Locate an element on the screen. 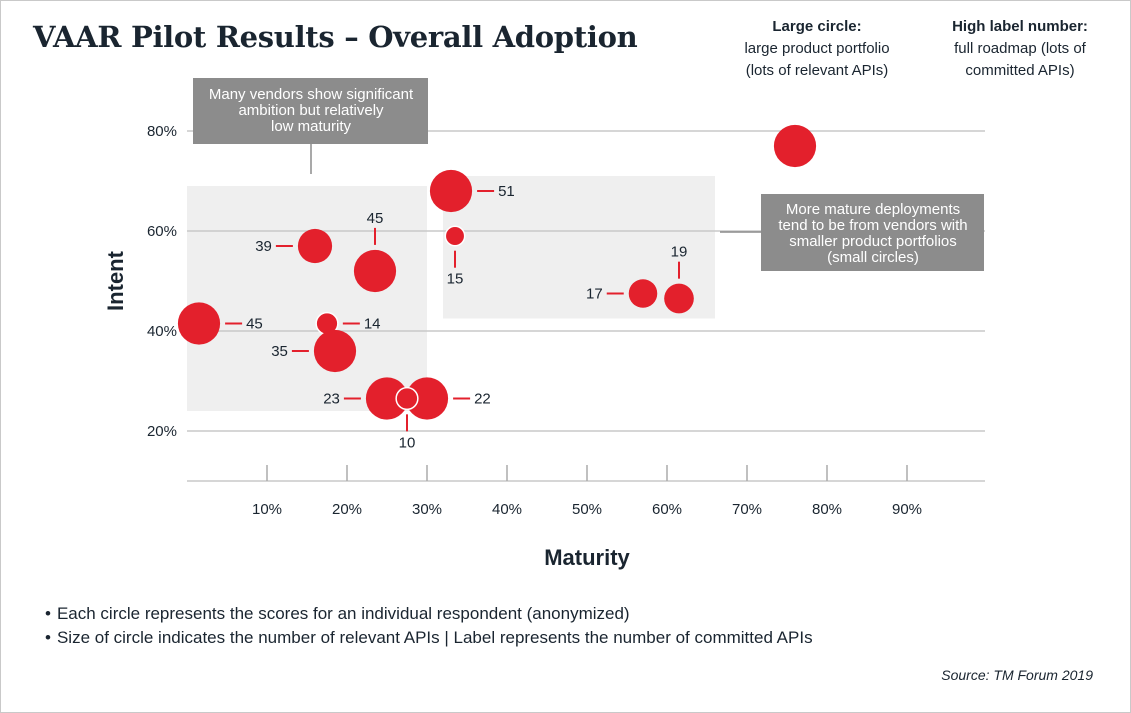 The width and height of the screenshot is (1131, 713). chart-title: VAAR Pilot Results – Overall Adoption is located at coordinates (335, 37).